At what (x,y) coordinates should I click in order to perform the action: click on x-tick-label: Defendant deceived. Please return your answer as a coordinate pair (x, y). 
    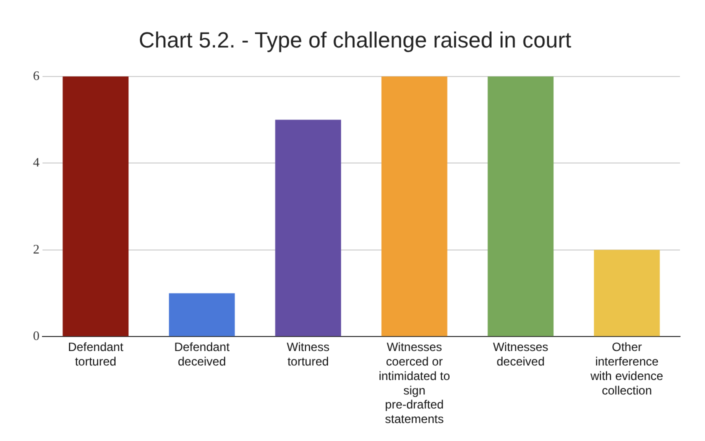
    Looking at the image, I should click on (202, 354).